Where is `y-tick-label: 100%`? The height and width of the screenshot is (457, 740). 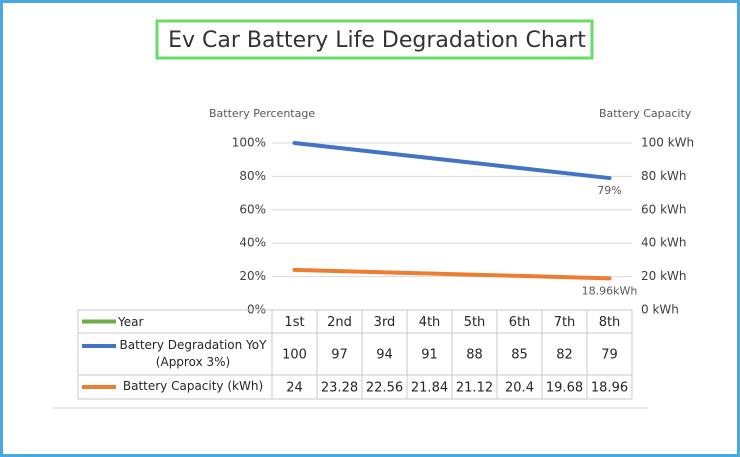 y-tick-label: 100% is located at coordinates (249, 143).